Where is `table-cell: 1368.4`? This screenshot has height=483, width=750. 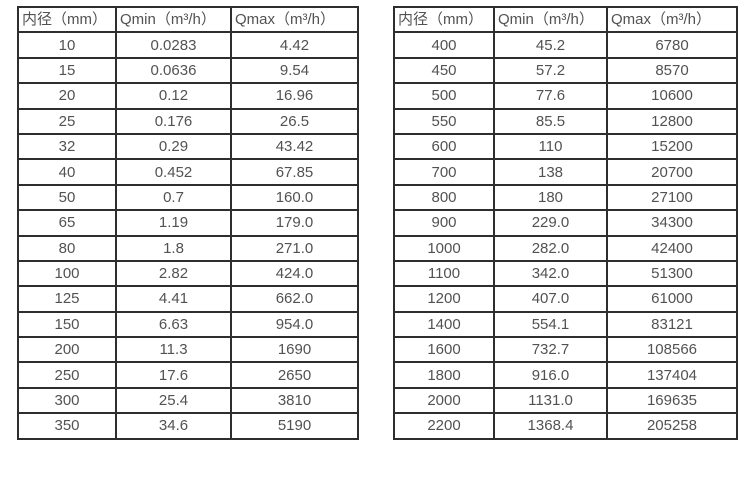
table-cell: 1368.4 is located at coordinates (550, 426).